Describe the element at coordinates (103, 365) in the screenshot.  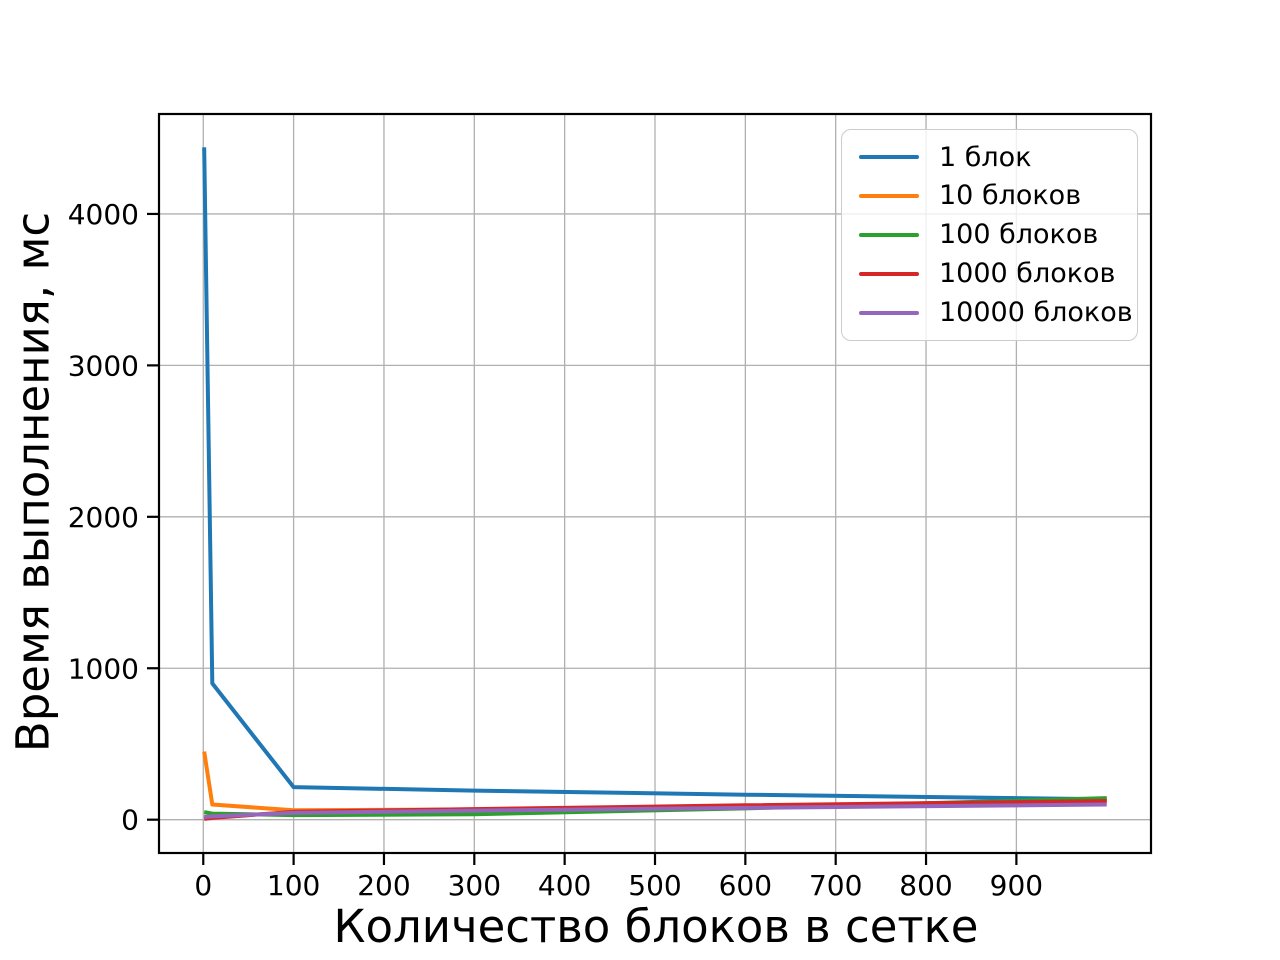
I see `y-tick-label: 3000` at that location.